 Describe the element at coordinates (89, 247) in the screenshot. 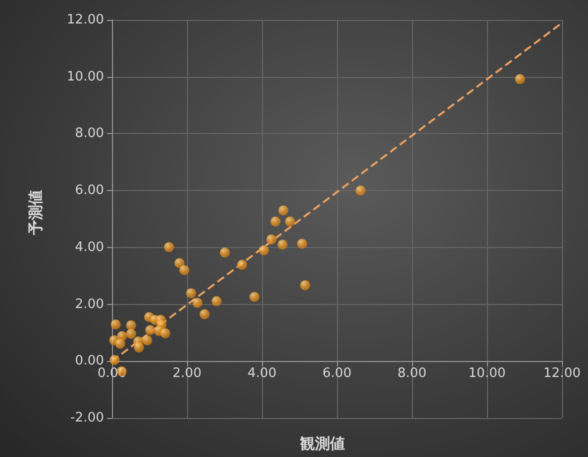

I see `y-tick-label: 4.00` at that location.